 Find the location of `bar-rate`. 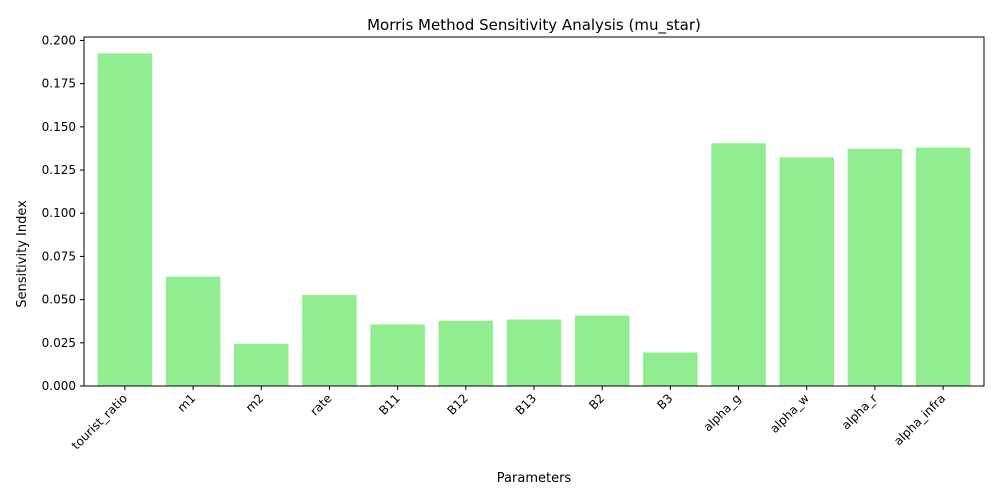

bar-rate is located at coordinates (329, 340).